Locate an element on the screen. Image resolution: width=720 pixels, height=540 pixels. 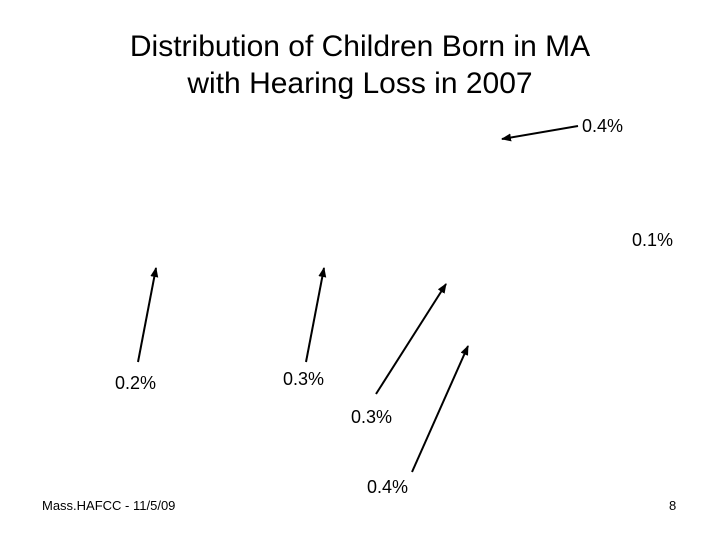
arrow-far-left is located at coordinates (148, 315).